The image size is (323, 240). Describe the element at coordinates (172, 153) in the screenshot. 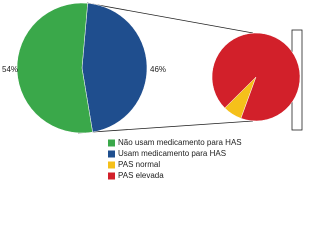

I see `legend-label: Usam medicamento para HAS` at that location.